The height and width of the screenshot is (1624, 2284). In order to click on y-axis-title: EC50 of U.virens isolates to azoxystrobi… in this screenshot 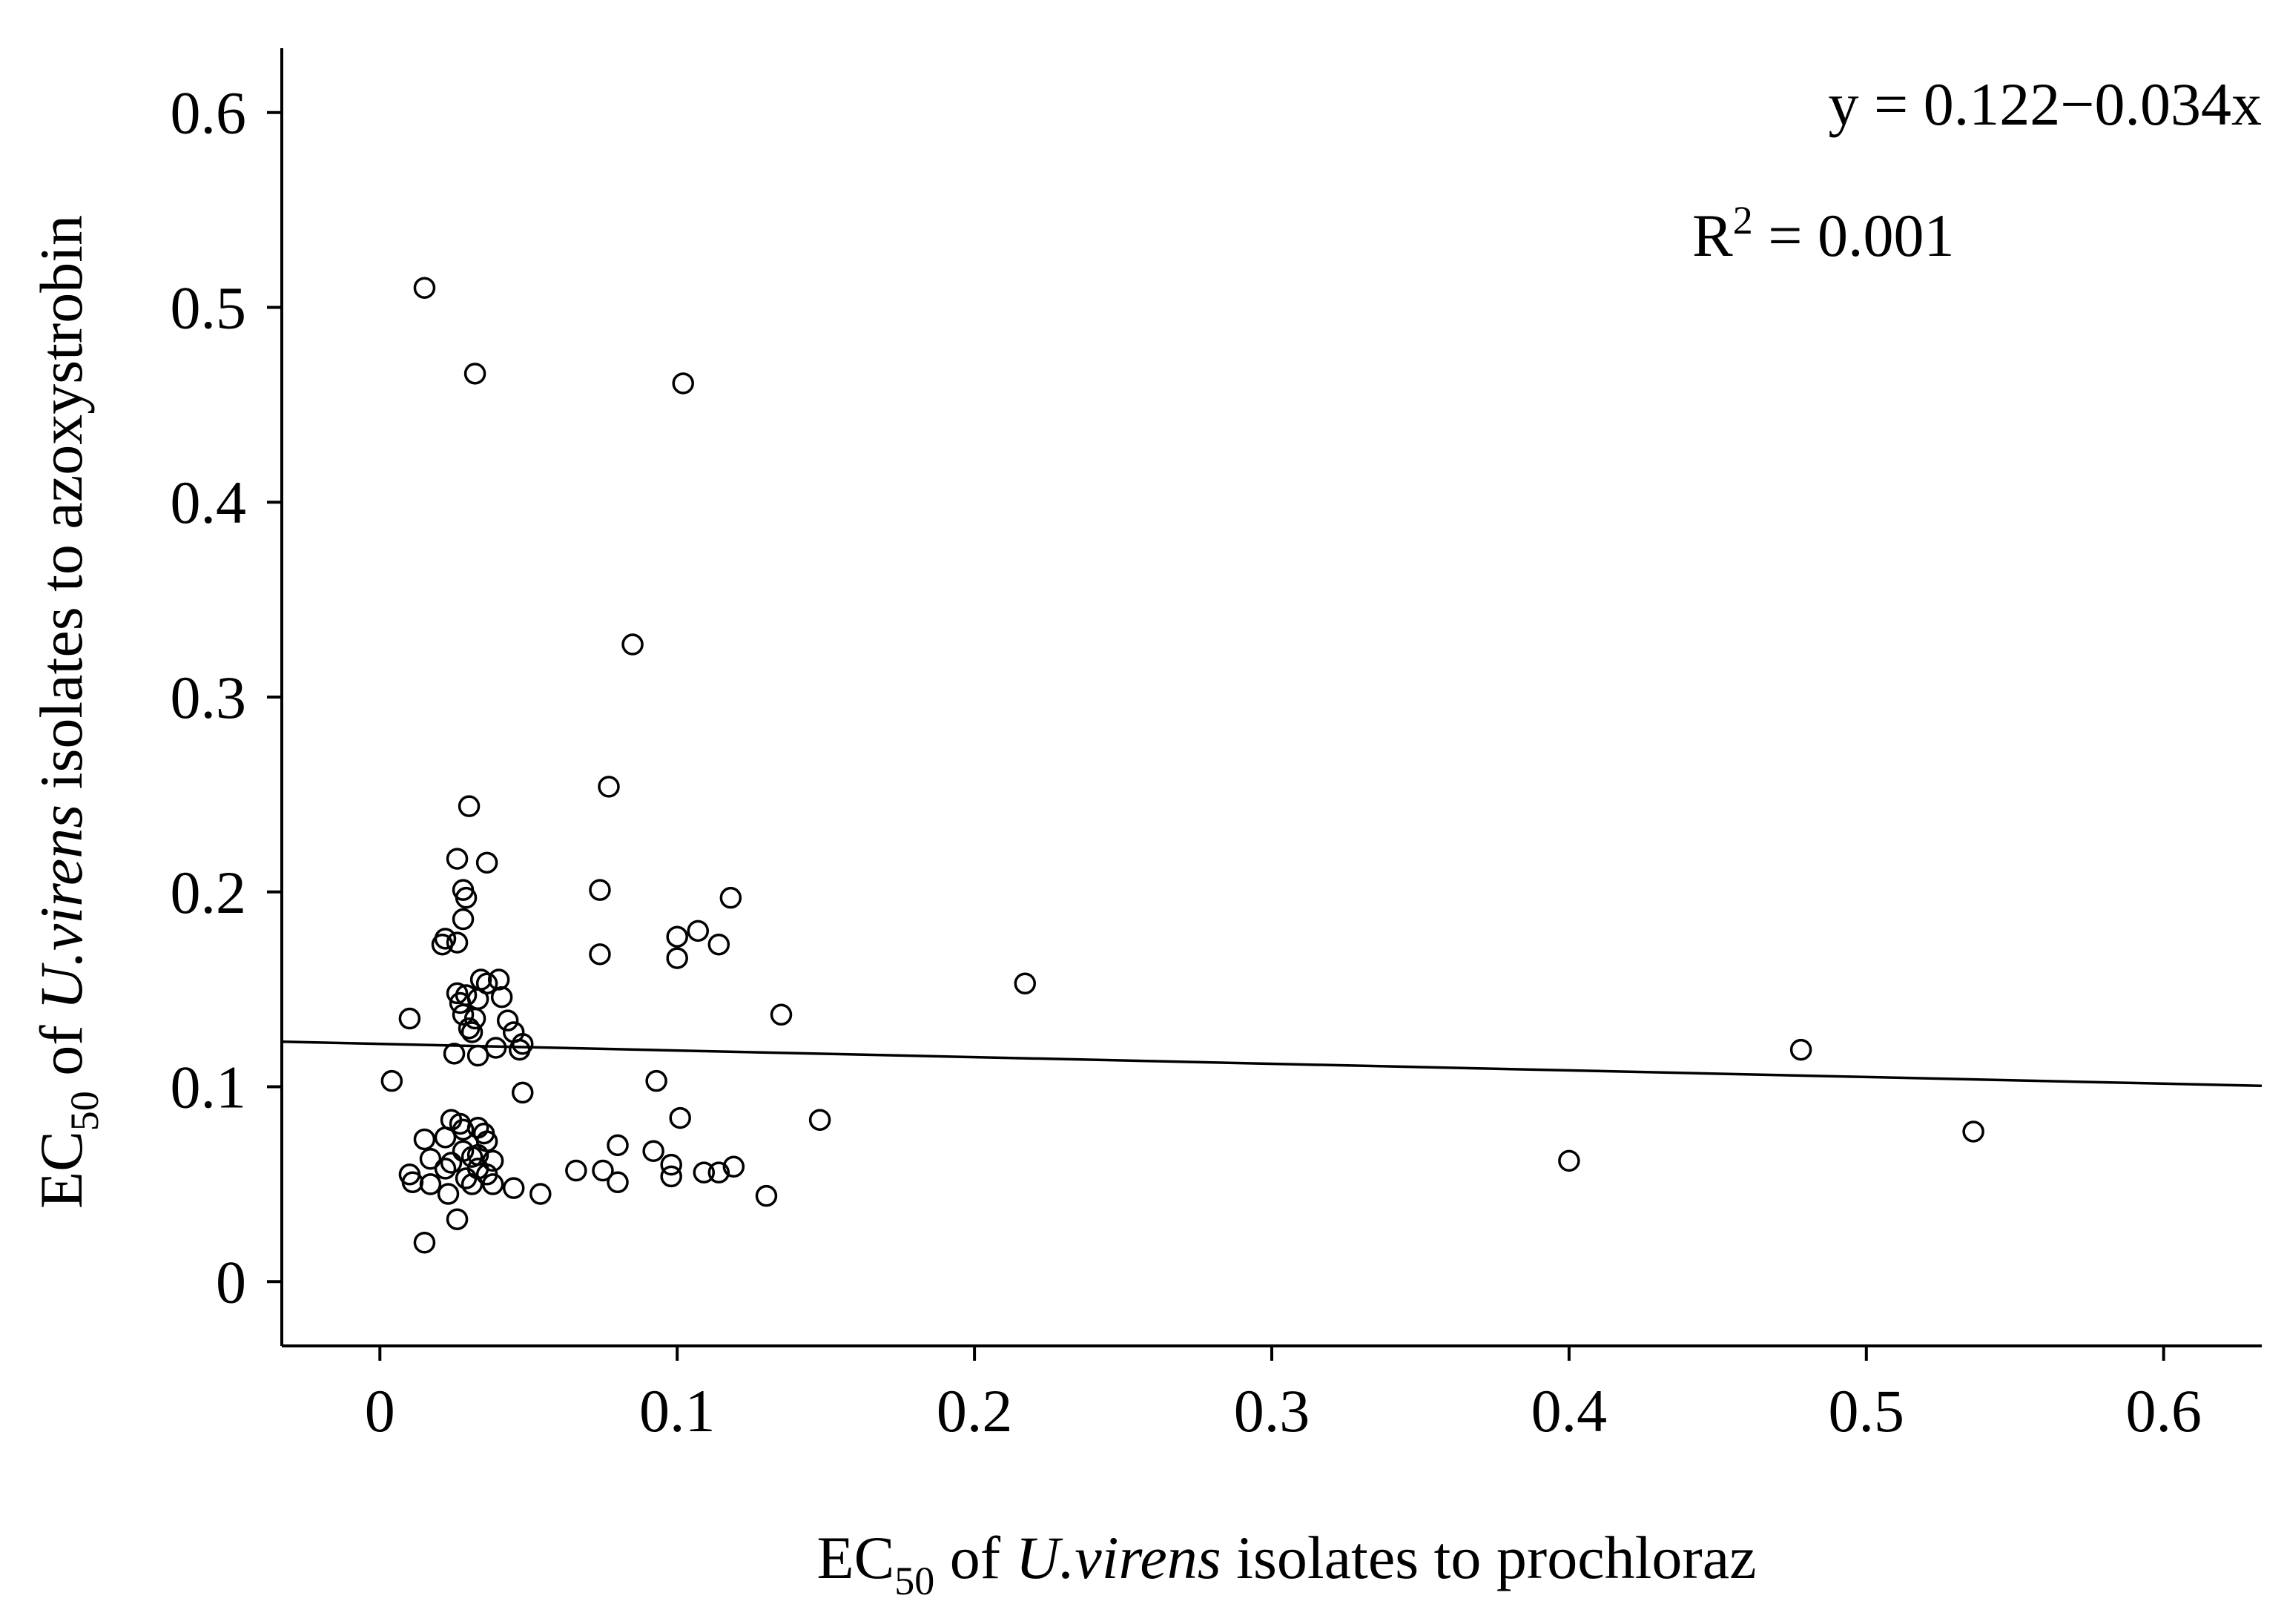, I will do `click(67, 712)`.